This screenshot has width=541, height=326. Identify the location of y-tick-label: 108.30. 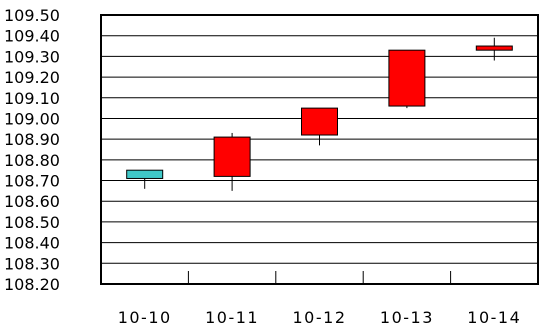
(32, 263).